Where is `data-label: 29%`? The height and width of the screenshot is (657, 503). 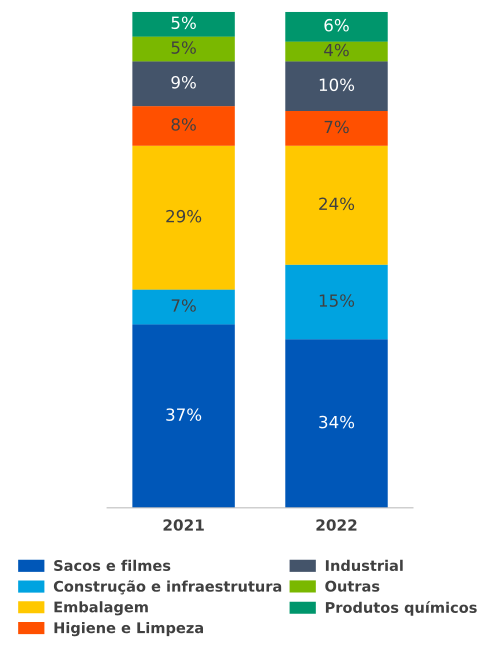
data-label: 29% is located at coordinates (184, 216).